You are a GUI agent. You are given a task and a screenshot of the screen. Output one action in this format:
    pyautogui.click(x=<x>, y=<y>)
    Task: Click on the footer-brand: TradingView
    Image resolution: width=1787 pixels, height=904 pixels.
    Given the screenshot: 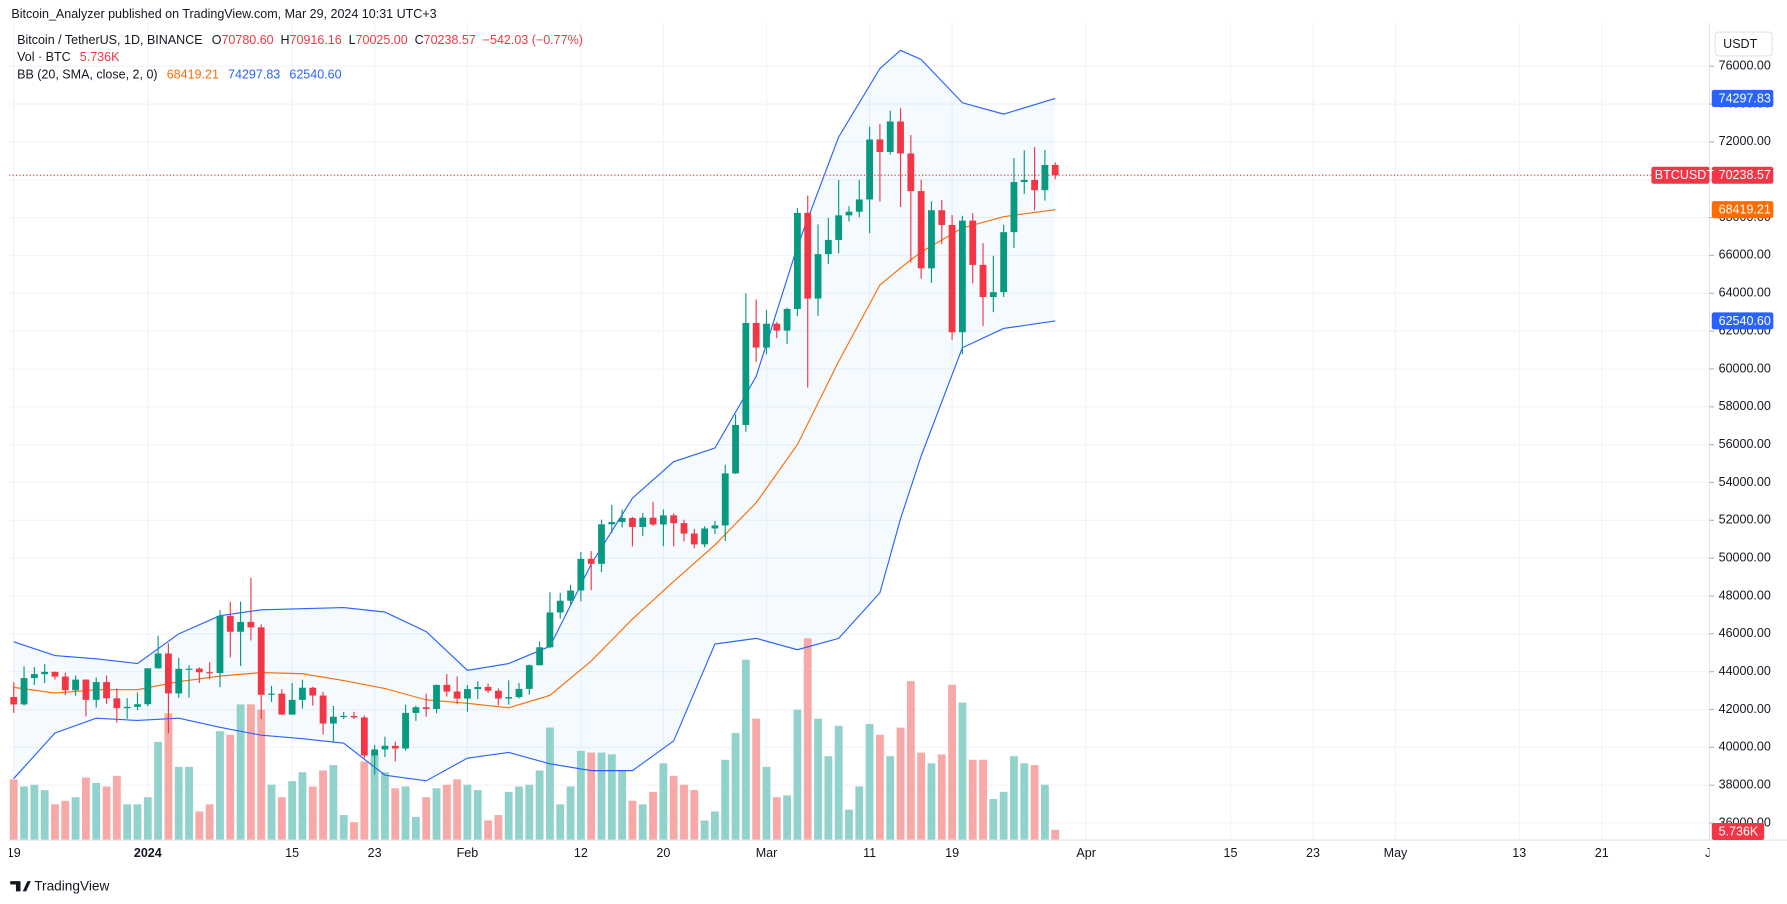 What is the action you would take?
    pyautogui.click(x=71, y=885)
    